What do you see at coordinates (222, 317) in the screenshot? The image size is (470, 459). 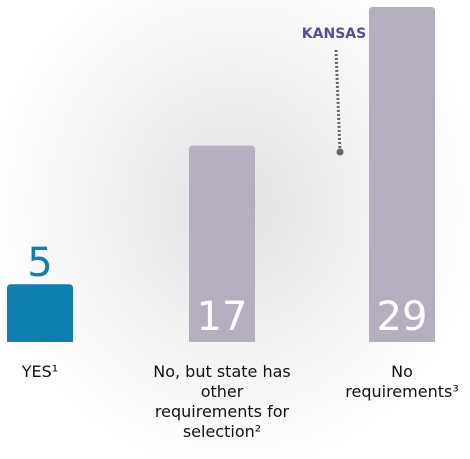 I see `value-label: 17` at bounding box center [222, 317].